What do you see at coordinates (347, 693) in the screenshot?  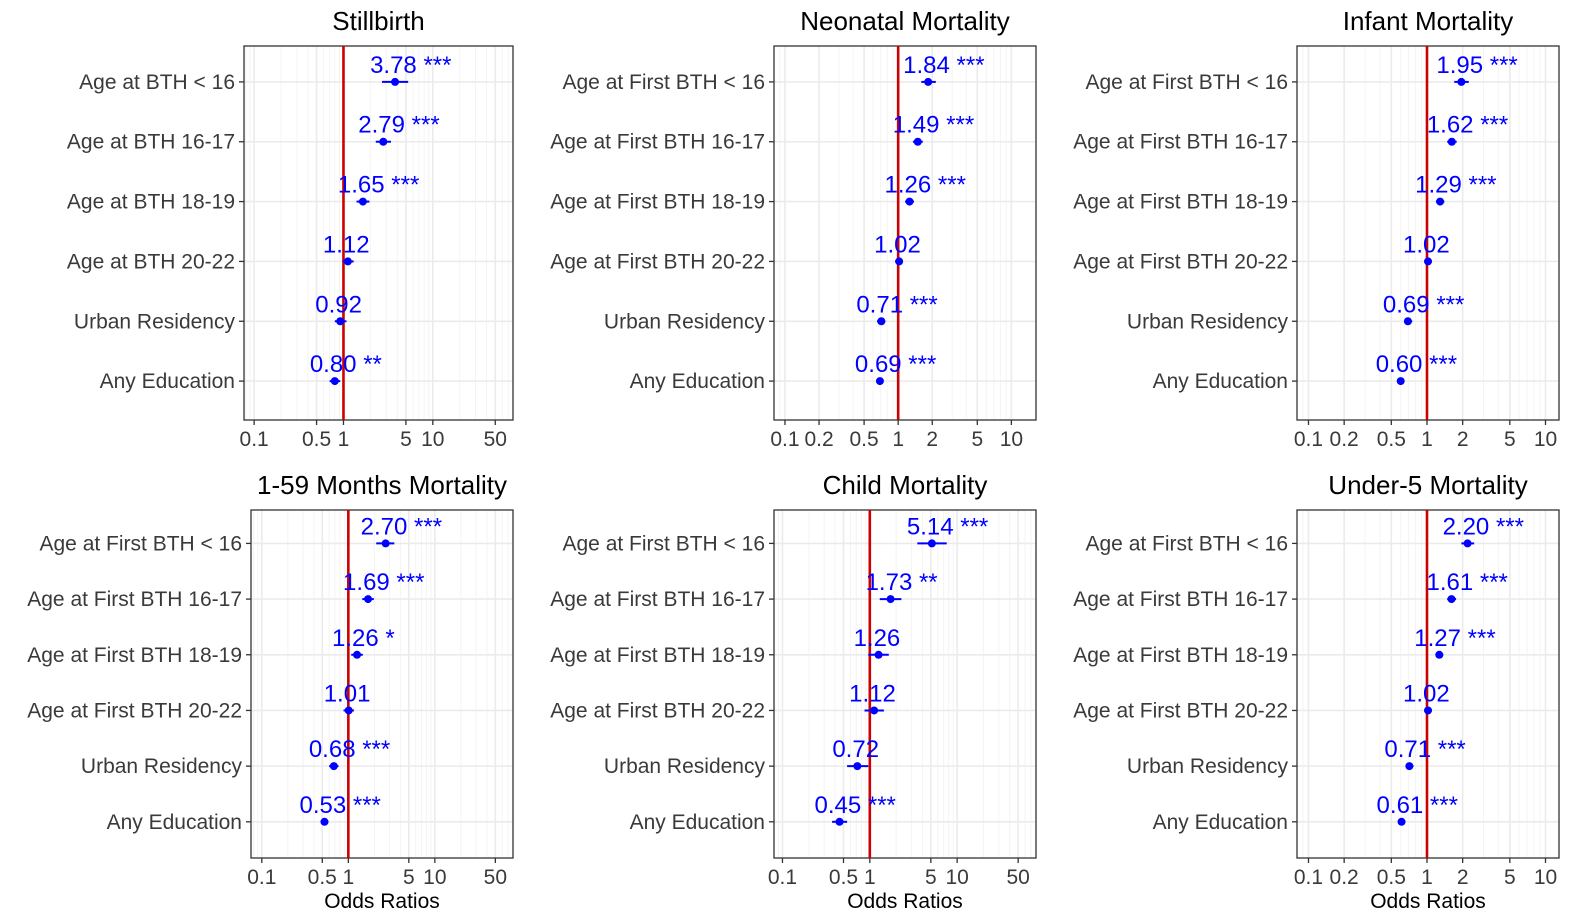 I see `odds-ratio-label: 1.01` at bounding box center [347, 693].